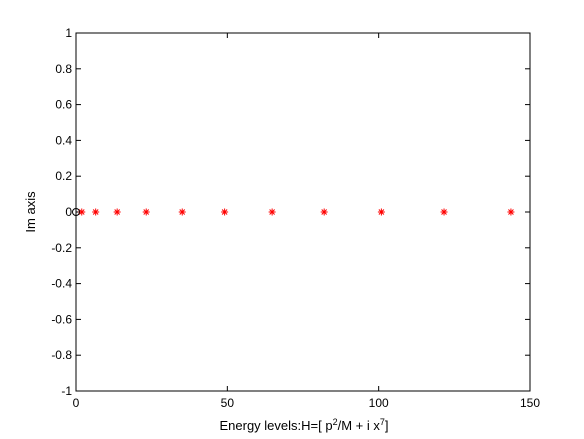  Describe the element at coordinates (61, 284) in the screenshot. I see `y-tick-label: -0.4` at that location.